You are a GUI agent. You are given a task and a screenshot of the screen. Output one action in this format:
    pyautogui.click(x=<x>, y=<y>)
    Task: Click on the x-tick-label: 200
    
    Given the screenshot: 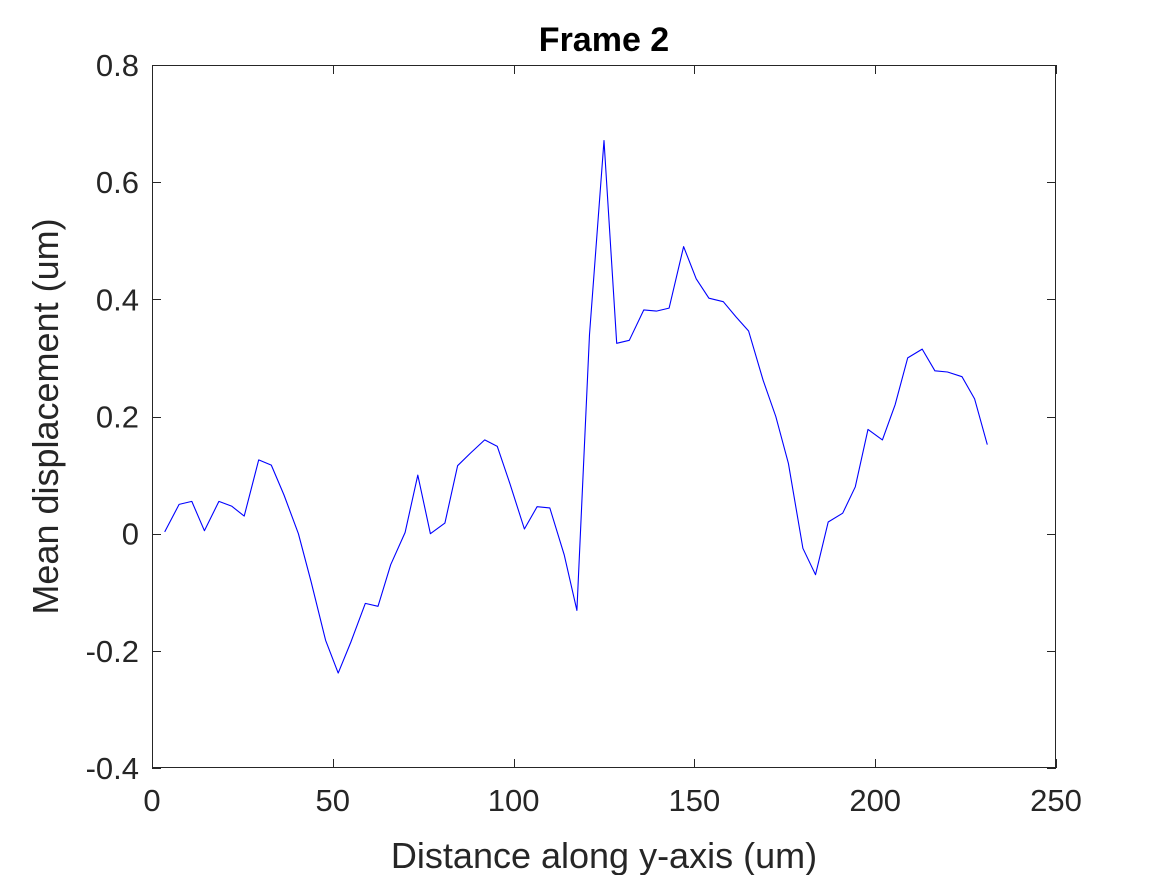 What is the action you would take?
    pyautogui.click(x=875, y=800)
    